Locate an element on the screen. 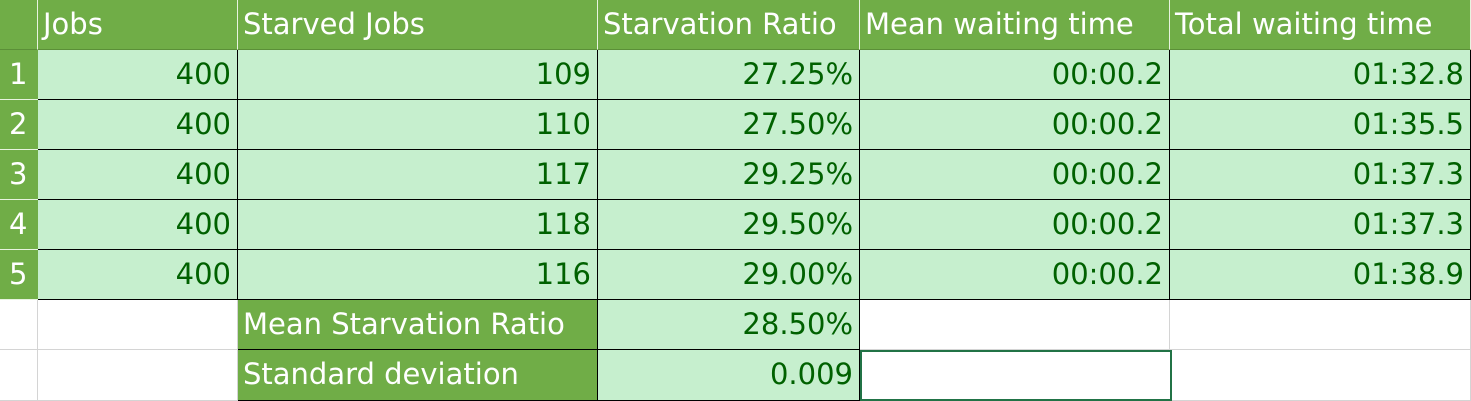 The height and width of the screenshot is (401, 1471). cell-total-wait: 01:35.5 is located at coordinates (1320, 125).